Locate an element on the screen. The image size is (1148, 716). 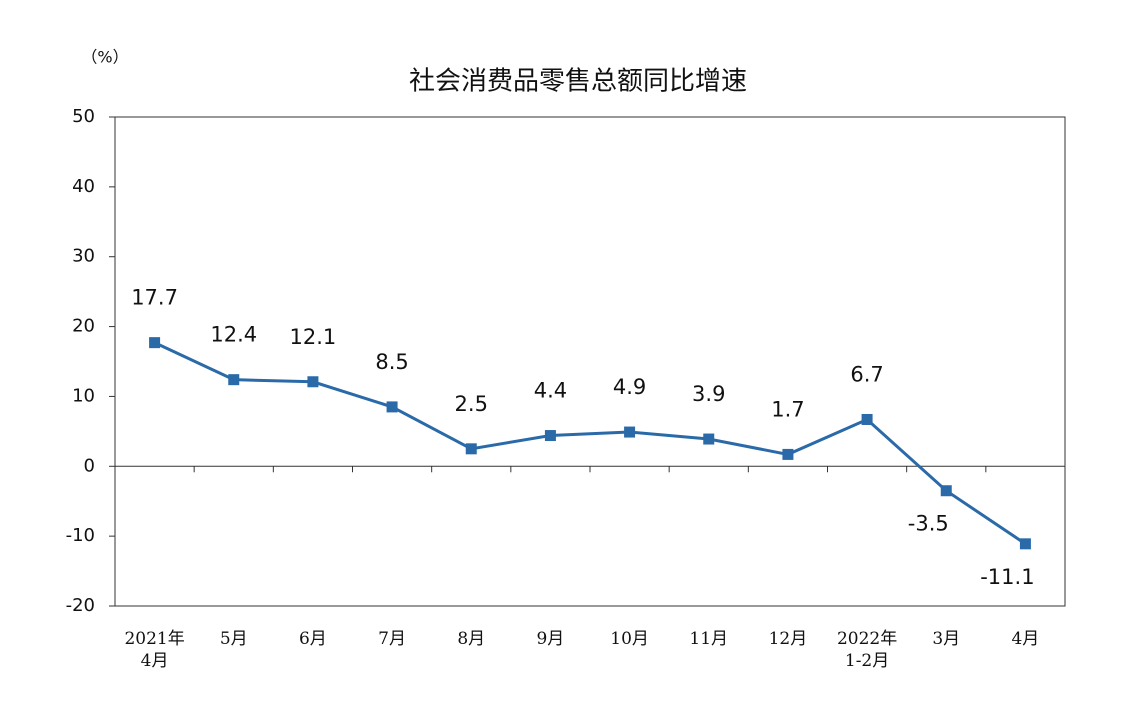
y-tick-label: 40 is located at coordinates (83, 186).